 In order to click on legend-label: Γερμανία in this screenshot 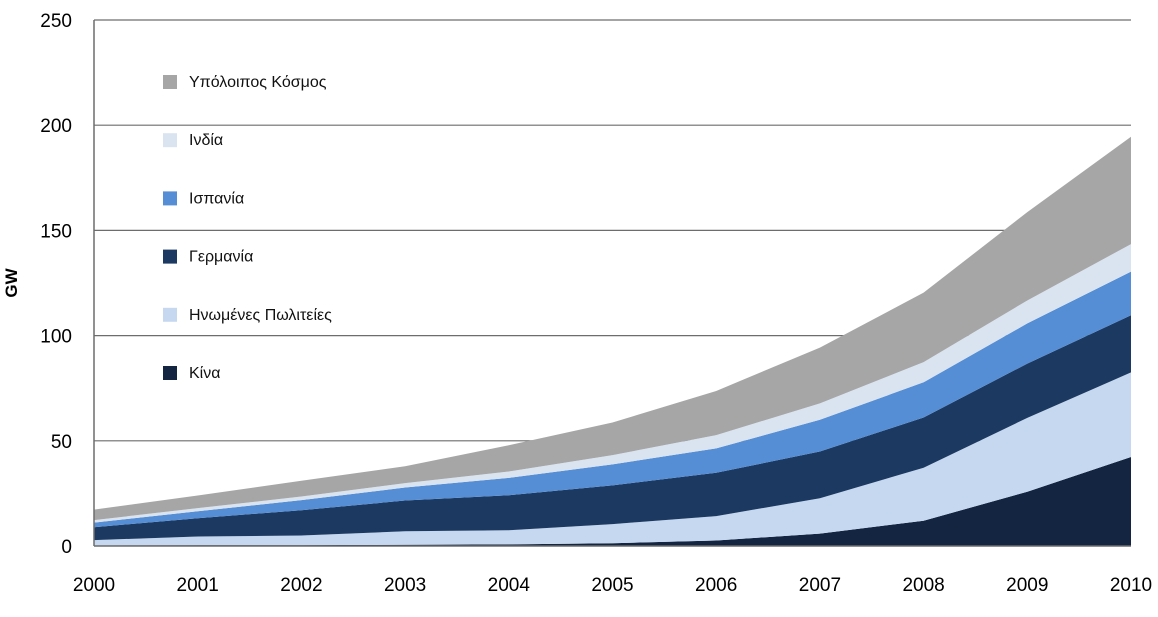, I will do `click(221, 257)`.